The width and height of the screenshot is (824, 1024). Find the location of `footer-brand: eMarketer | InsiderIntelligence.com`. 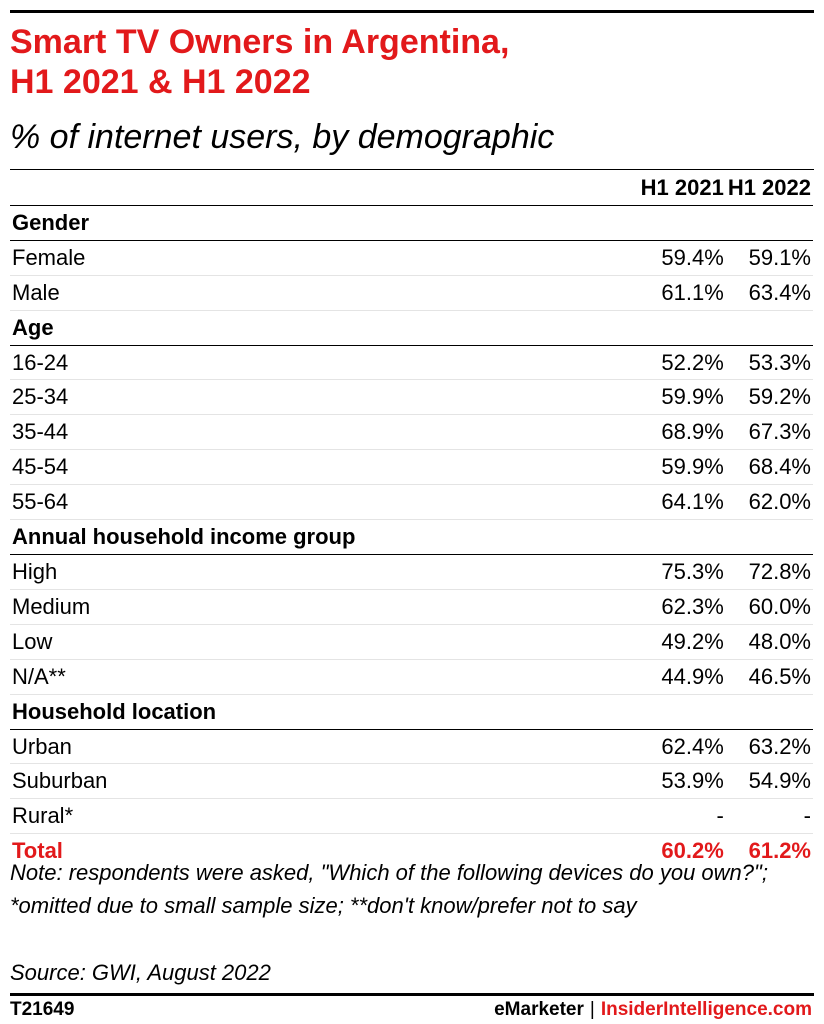

footer-brand: eMarketer | InsiderIntelligence.com is located at coordinates (653, 1010).